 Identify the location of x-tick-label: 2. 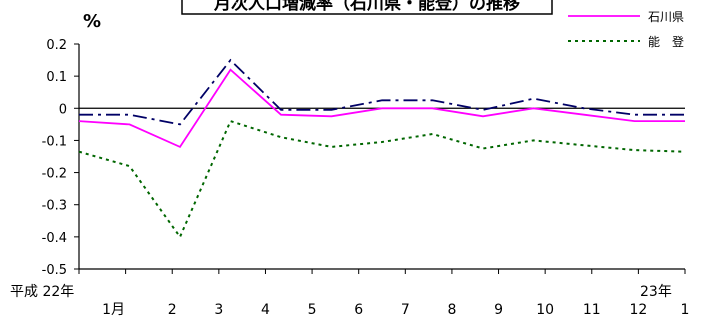
(172, 310).